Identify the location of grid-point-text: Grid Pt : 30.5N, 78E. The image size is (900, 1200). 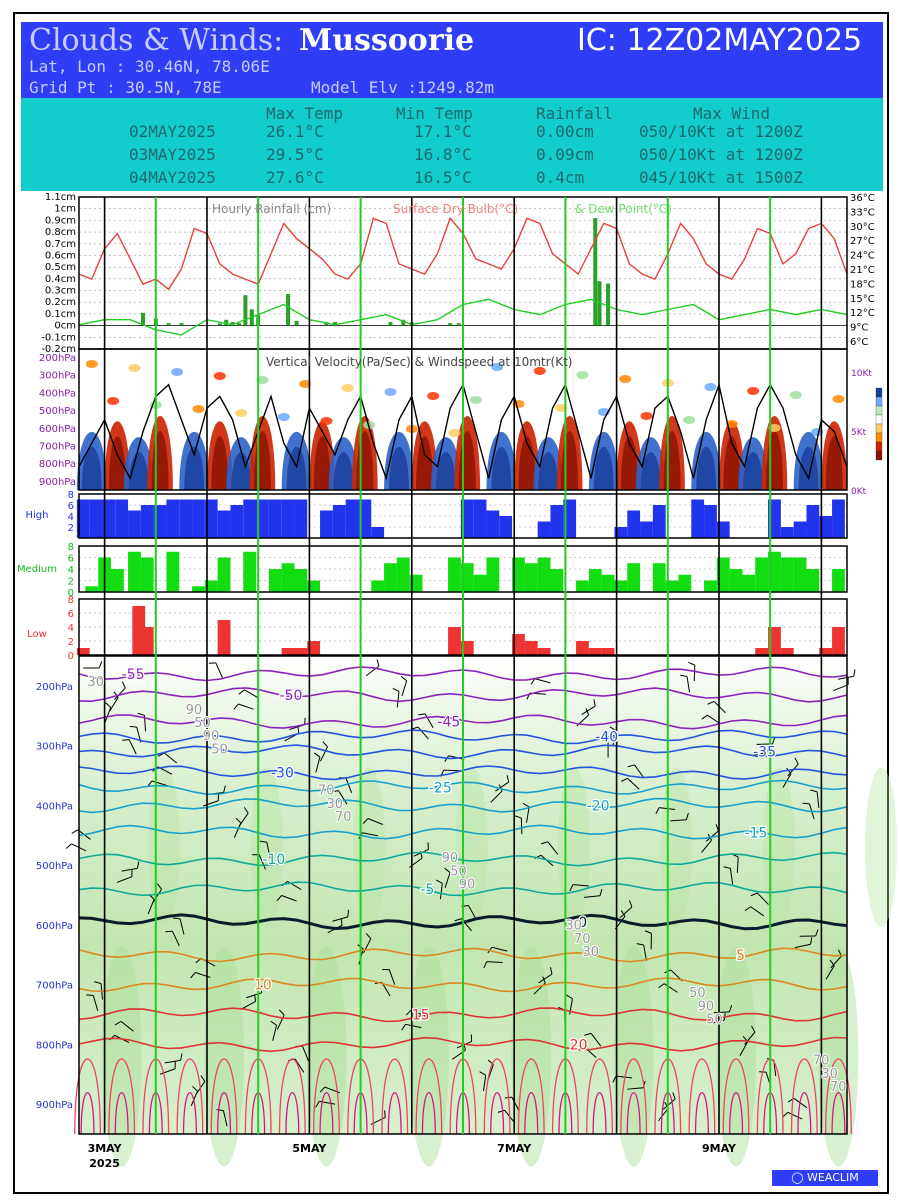
(125, 87).